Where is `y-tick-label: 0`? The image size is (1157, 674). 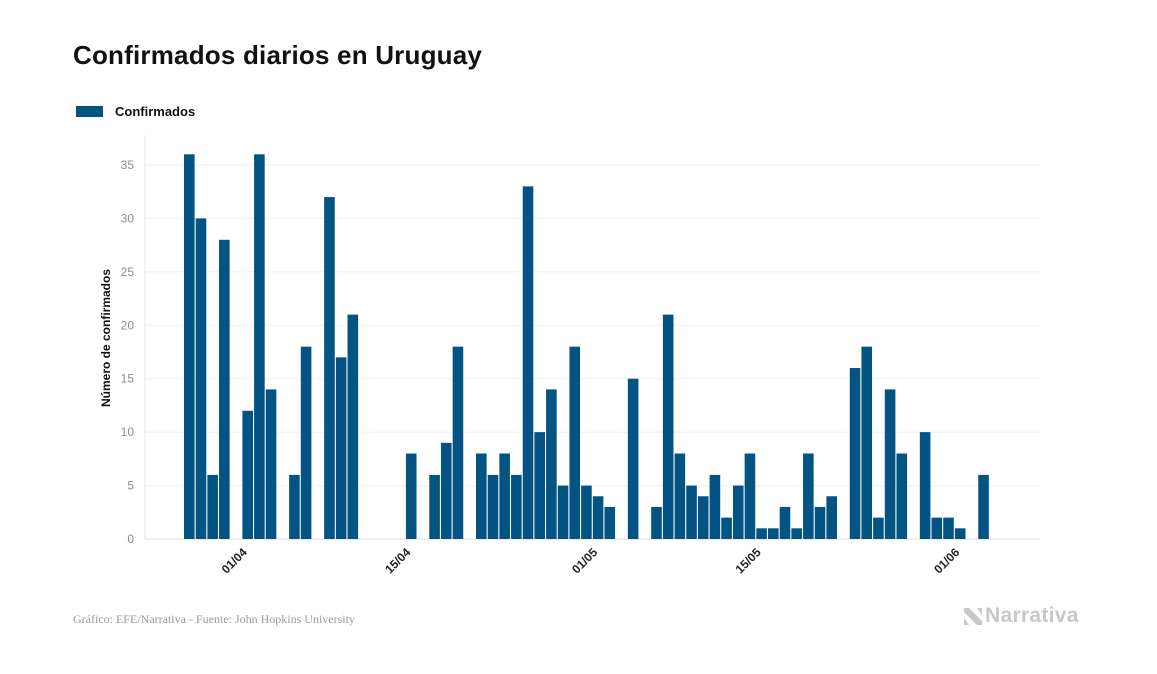
y-tick-label: 0 is located at coordinates (130, 539).